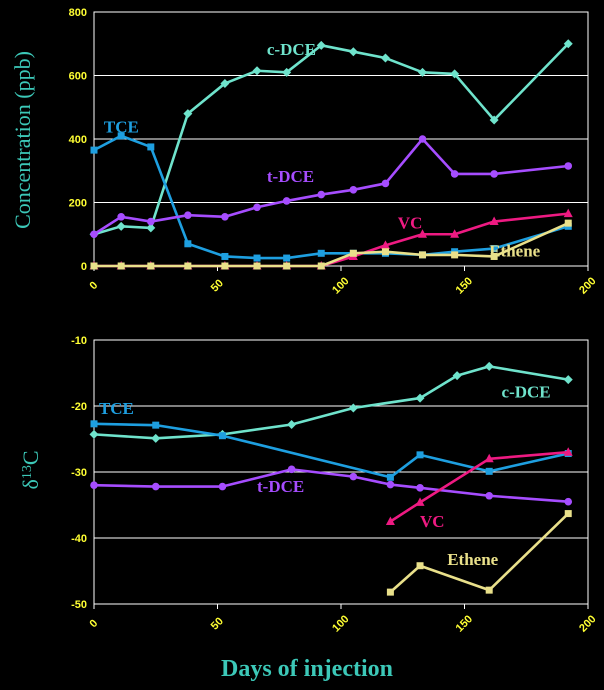 The image size is (604, 690). What do you see at coordinates (331, 485) in the screenshot?
I see `series-t-dce: t-DCE` at bounding box center [331, 485].